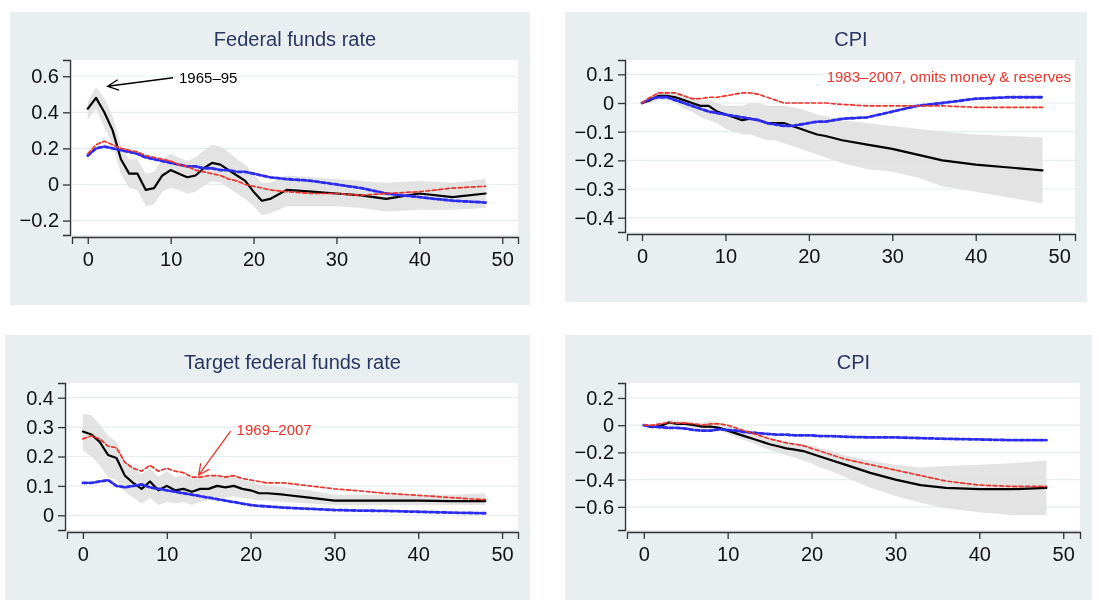 The image size is (1099, 604). Describe the element at coordinates (292, 362) in the screenshot. I see `chart-title: Target federal funds rate` at that location.